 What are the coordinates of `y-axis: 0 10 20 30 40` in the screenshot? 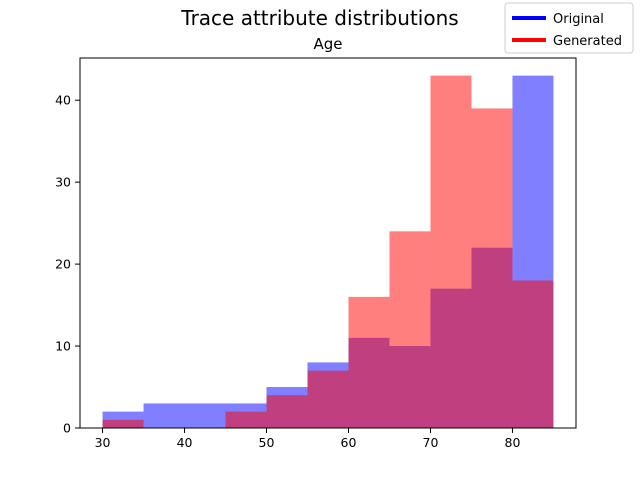 It's located at (67, 264).